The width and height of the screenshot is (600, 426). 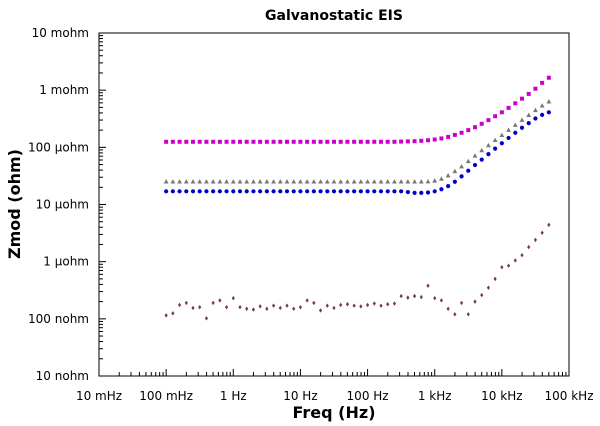 I want to click on x-tick-label: 100 Hz, so click(x=368, y=396).